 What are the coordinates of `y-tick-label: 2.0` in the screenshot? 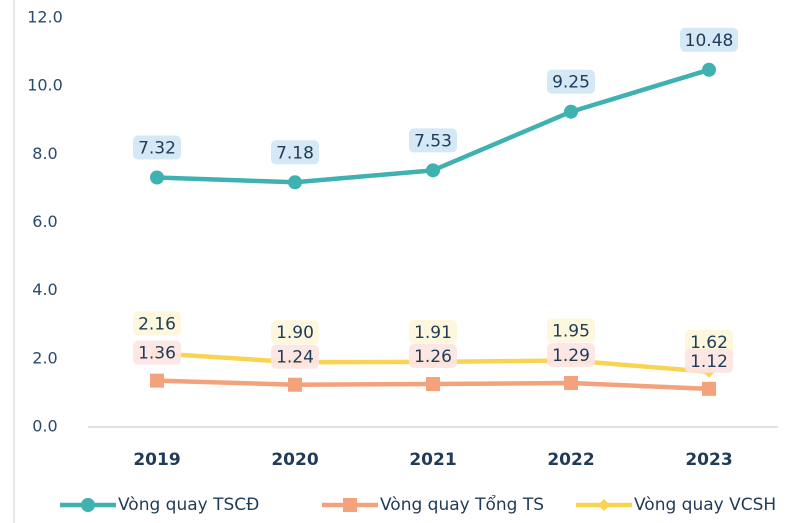 It's located at (44, 357).